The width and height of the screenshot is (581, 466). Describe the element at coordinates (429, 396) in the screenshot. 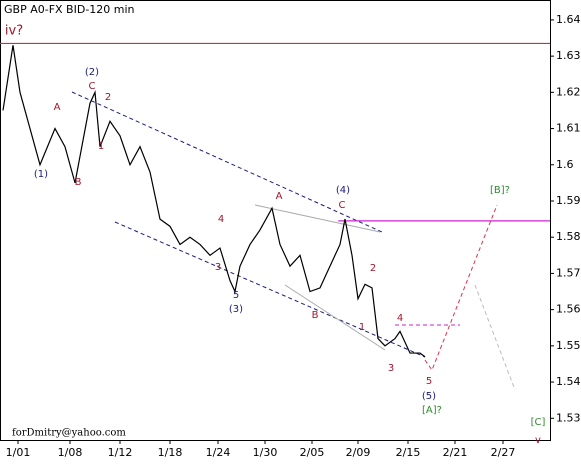

I see `wave-label: (5)` at that location.